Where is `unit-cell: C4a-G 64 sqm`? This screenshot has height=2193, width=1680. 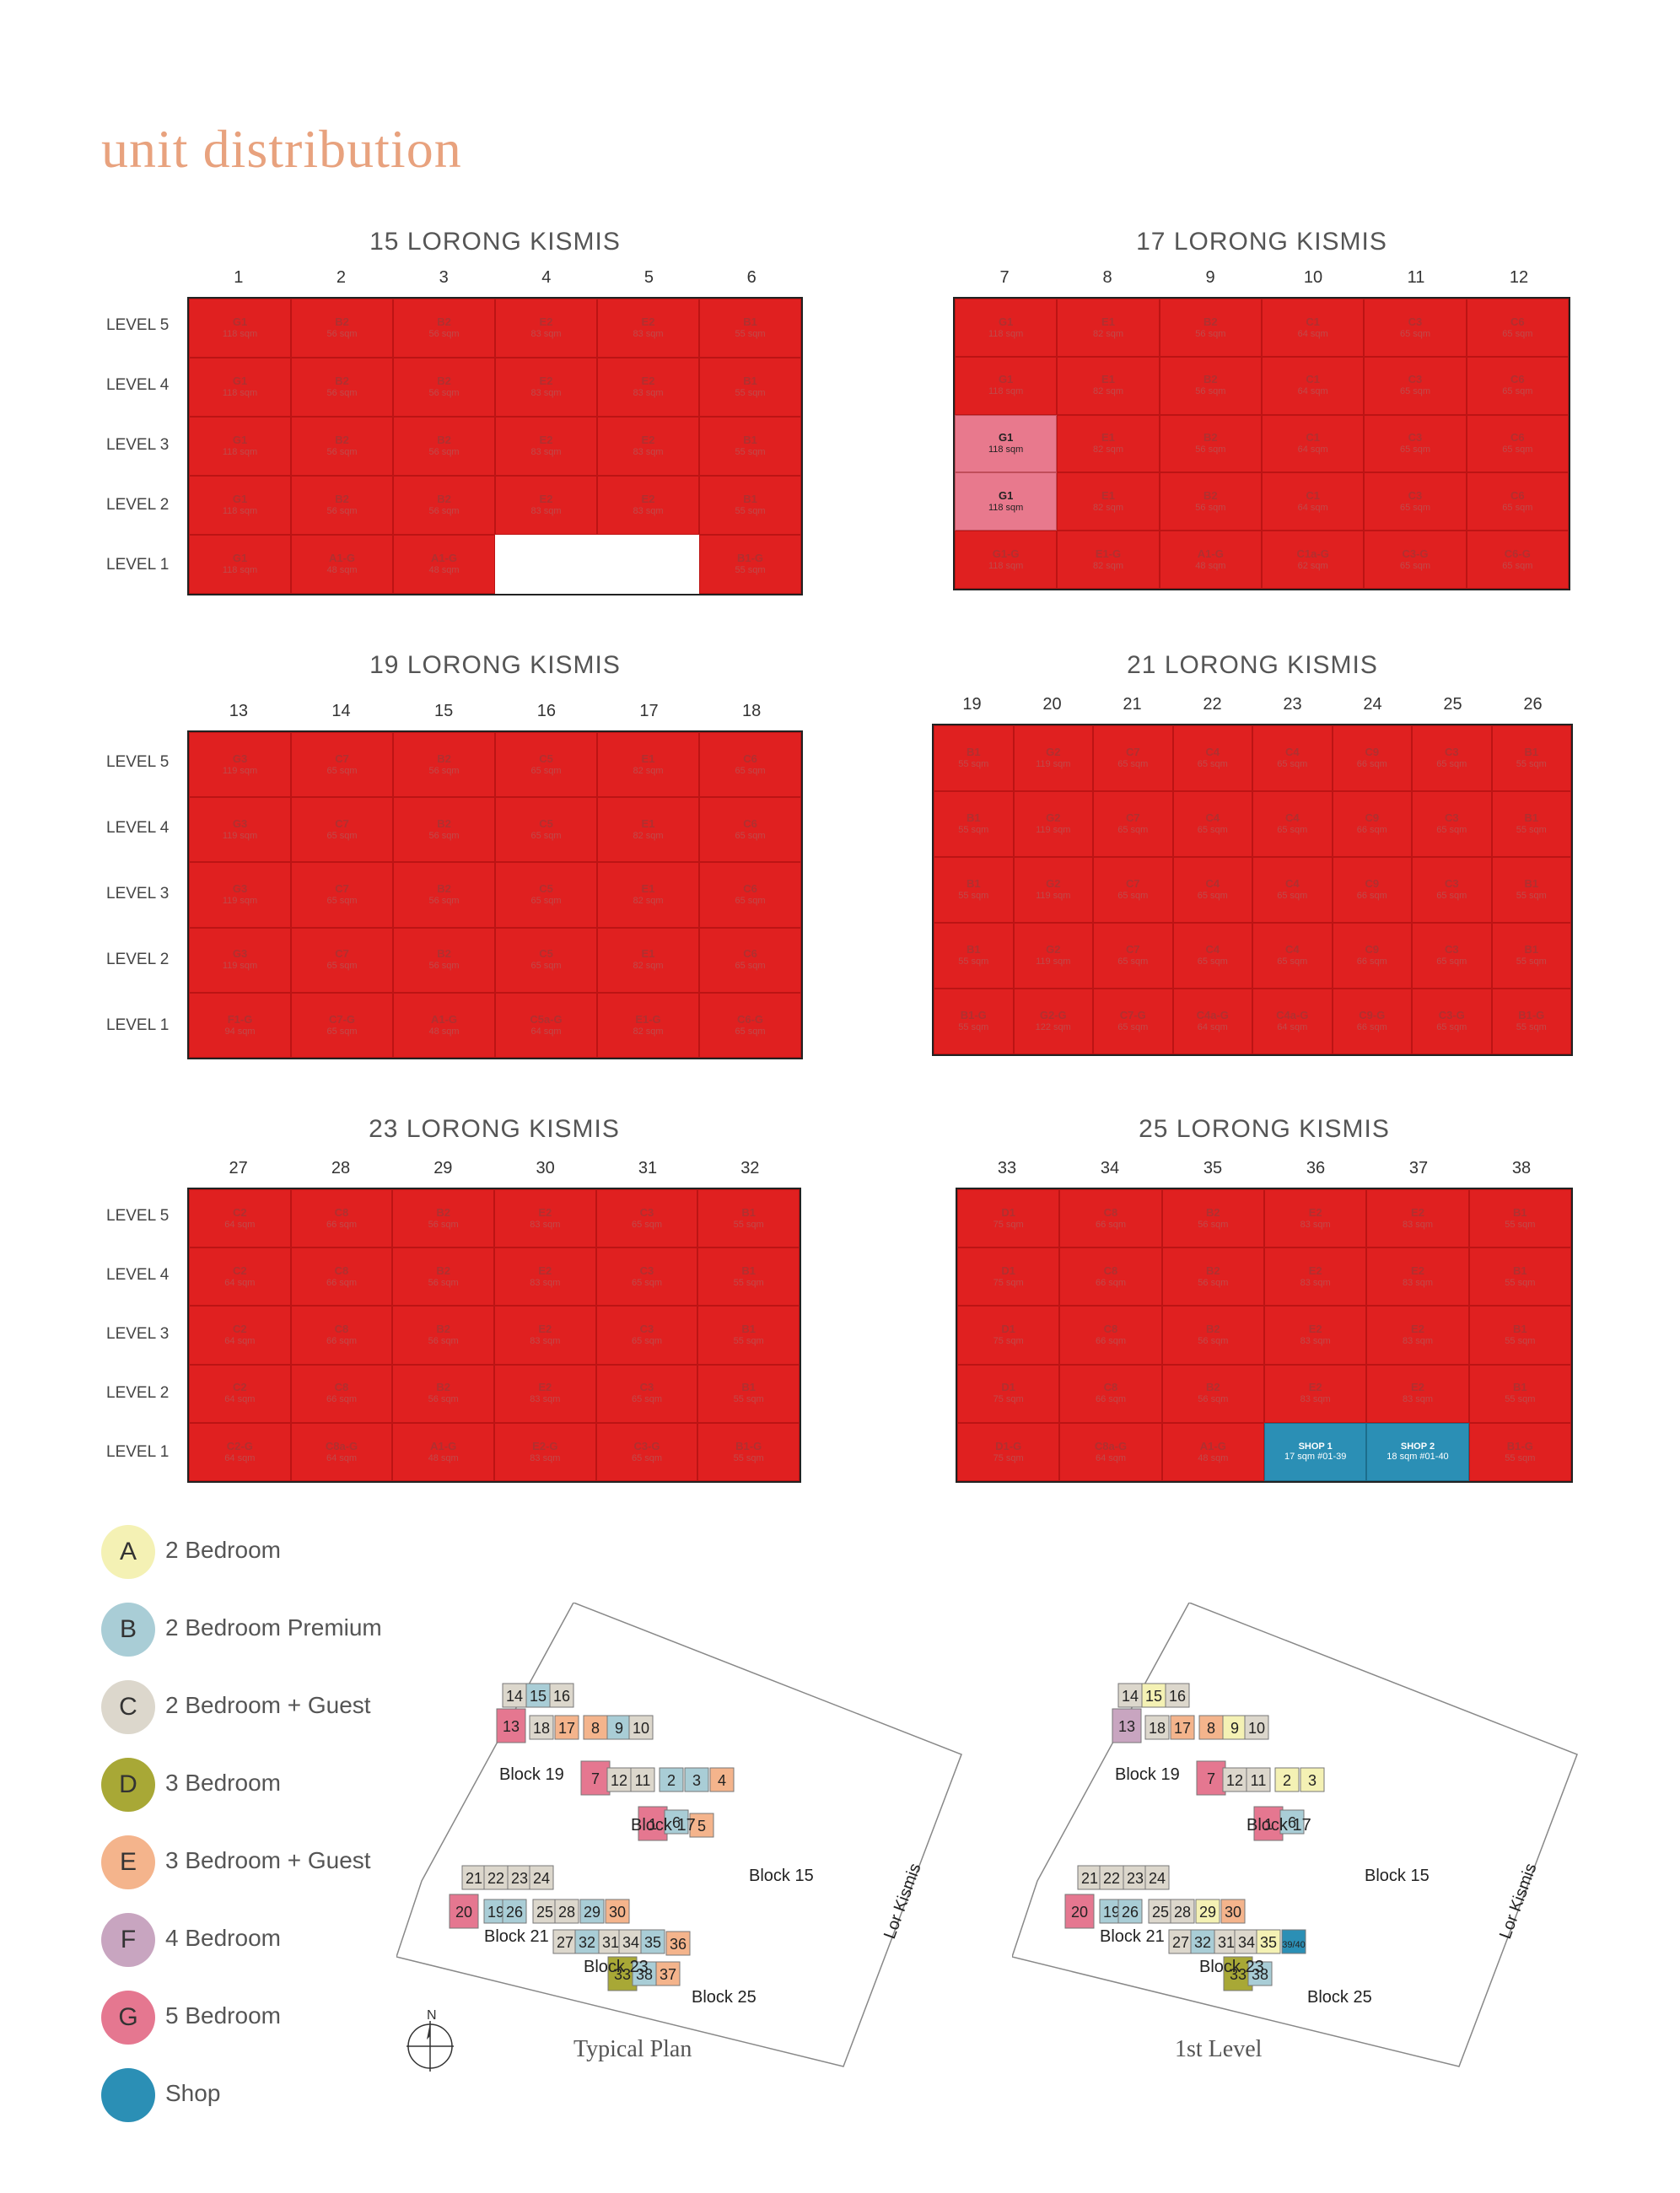 unit-cell: C4a-G 64 sqm is located at coordinates (1212, 1021).